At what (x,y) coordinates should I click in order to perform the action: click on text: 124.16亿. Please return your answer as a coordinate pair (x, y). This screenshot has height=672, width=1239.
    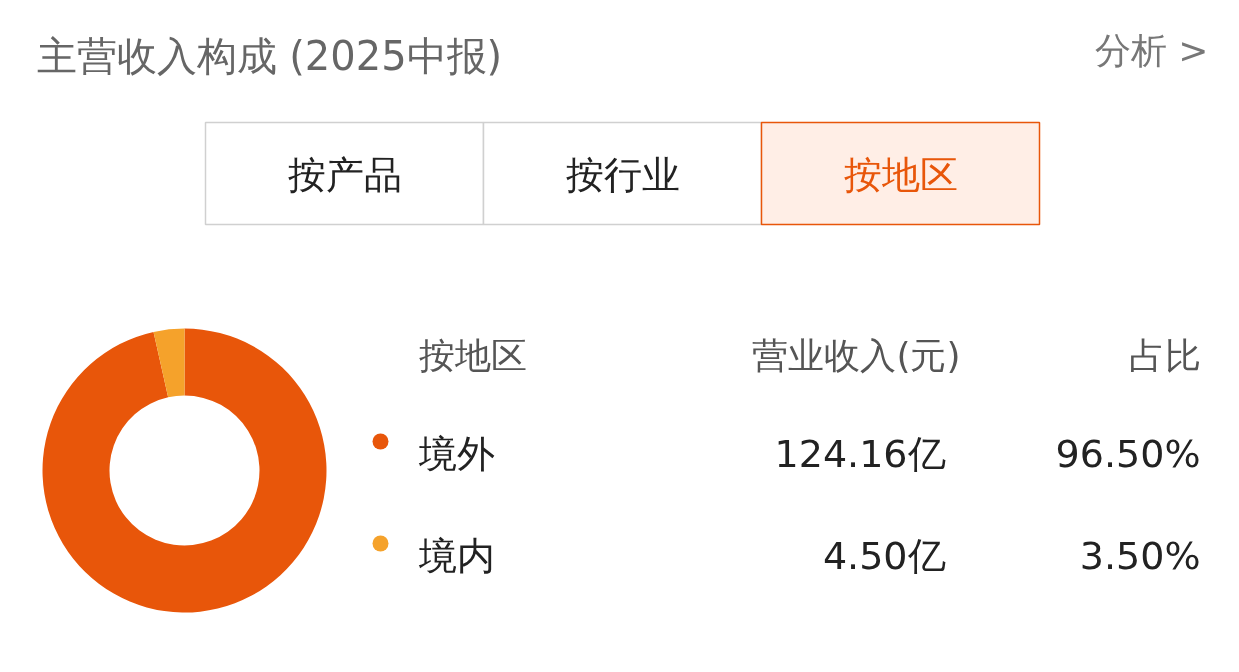
    Looking at the image, I should click on (860, 453).